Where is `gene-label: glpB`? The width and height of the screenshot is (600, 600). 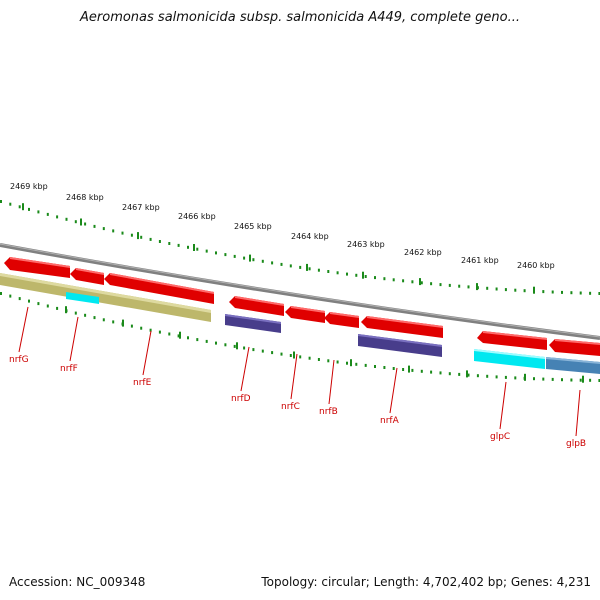
gene-label: glpB is located at coordinates (576, 444).